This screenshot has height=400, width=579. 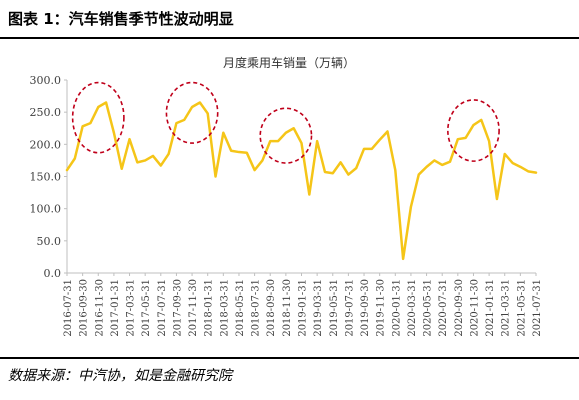 I want to click on y-tick-label: 300.0, so click(x=46, y=80).